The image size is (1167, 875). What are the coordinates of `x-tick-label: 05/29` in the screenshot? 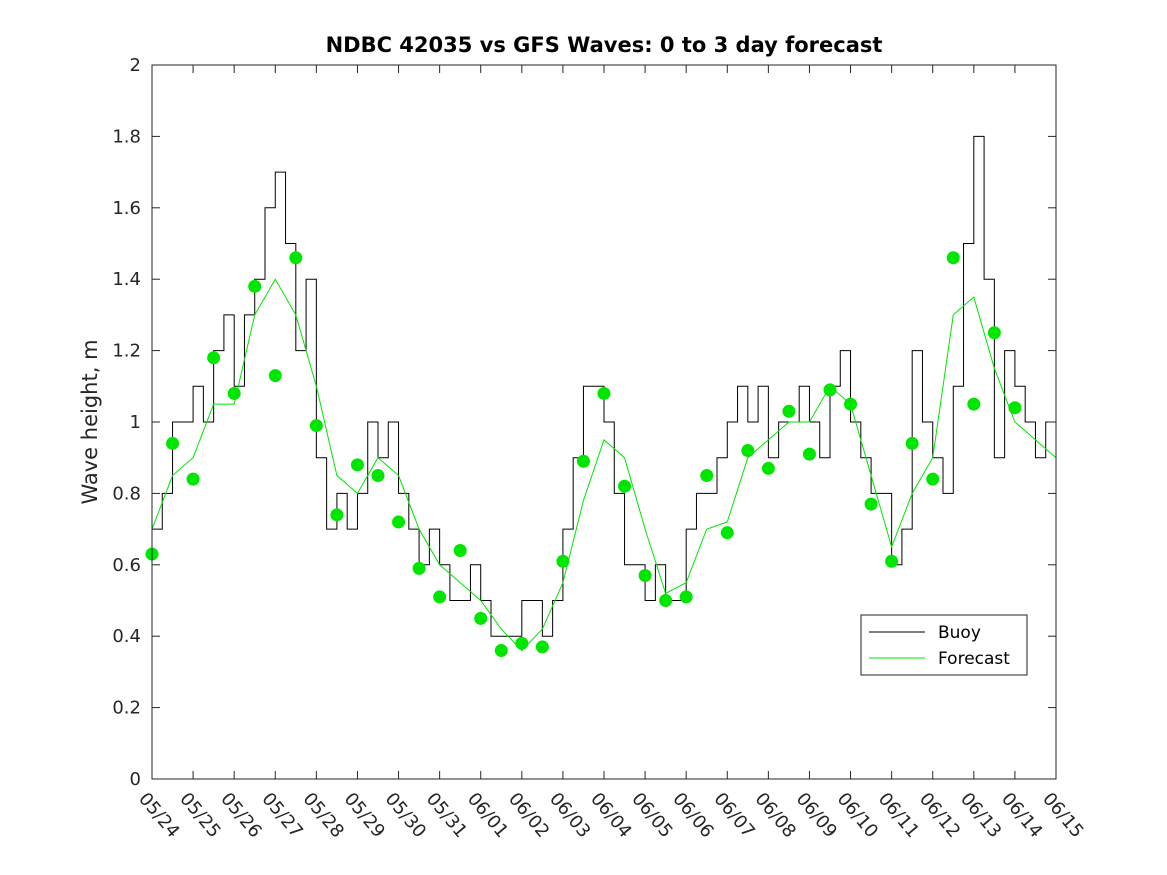 It's located at (364, 815).